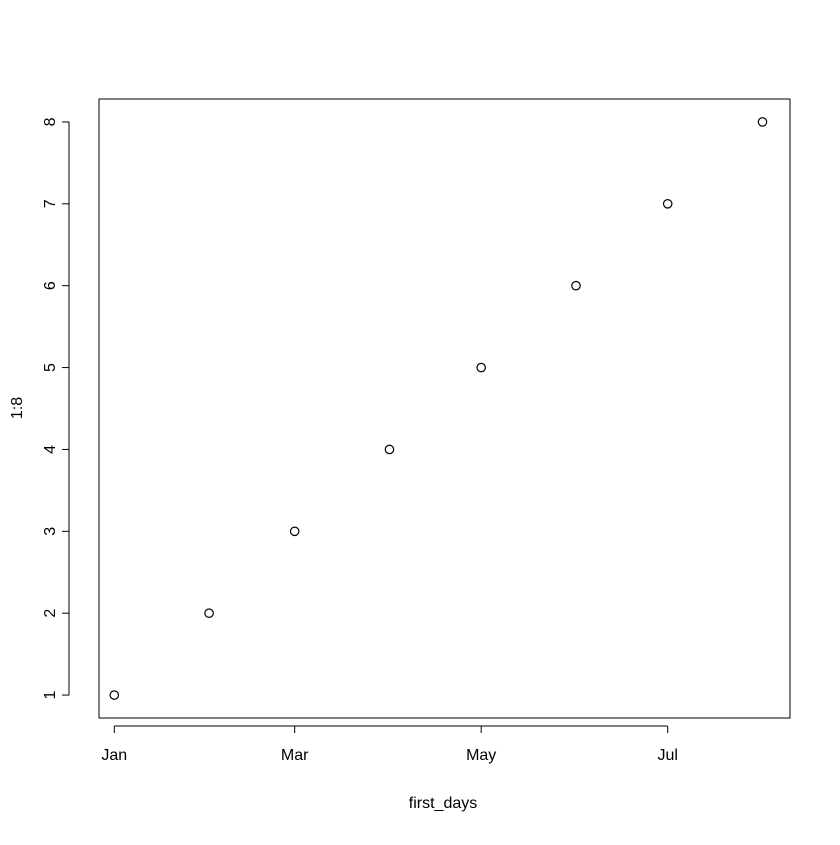 The height and width of the screenshot is (845, 840). I want to click on x-tick-label: Jul, so click(667, 755).